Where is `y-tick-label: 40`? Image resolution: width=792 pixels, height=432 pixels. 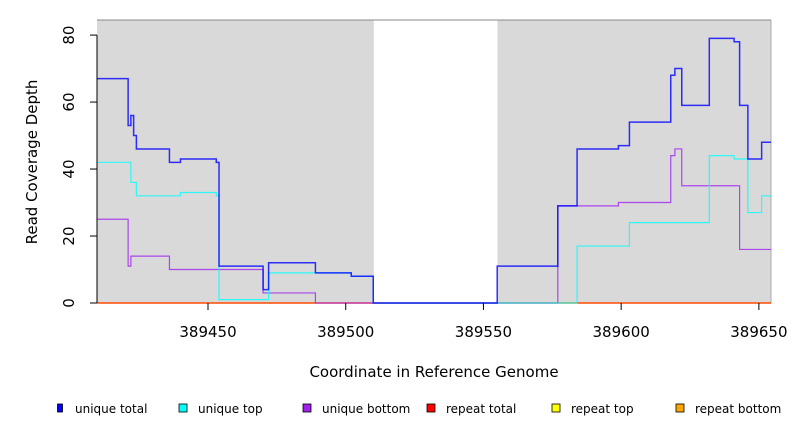
y-tick-label: 40 is located at coordinates (69, 168).